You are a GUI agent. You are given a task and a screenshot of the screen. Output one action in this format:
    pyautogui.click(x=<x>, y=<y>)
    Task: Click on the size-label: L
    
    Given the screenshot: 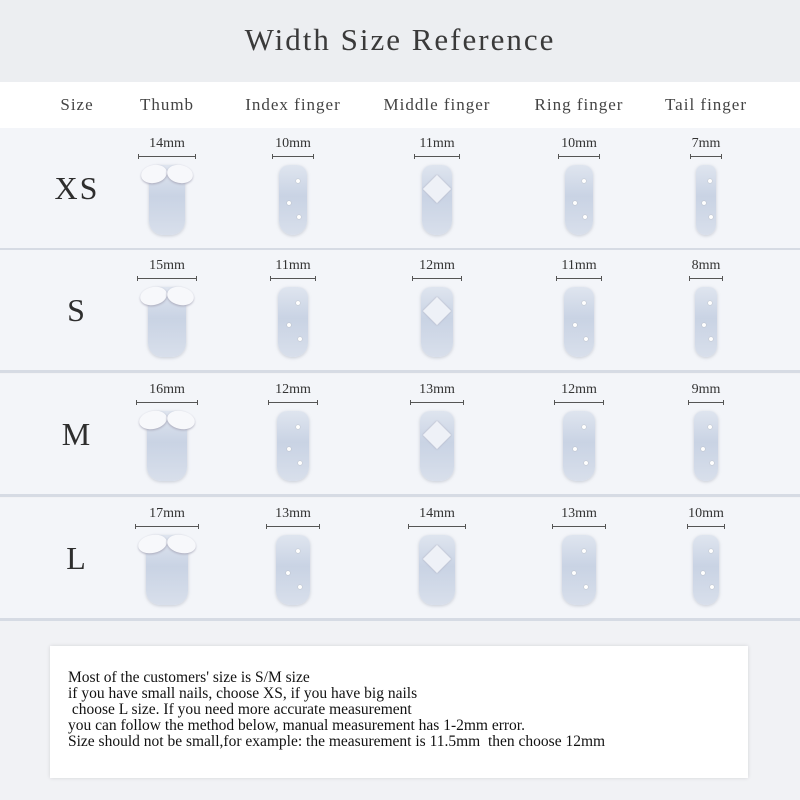 What is the action you would take?
    pyautogui.click(x=77, y=558)
    